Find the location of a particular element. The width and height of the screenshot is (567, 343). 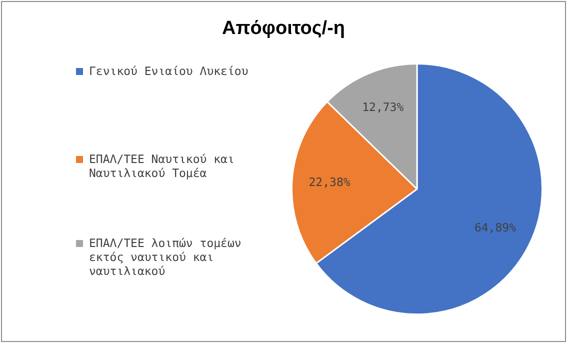

data-label: 22,38% is located at coordinates (329, 182).